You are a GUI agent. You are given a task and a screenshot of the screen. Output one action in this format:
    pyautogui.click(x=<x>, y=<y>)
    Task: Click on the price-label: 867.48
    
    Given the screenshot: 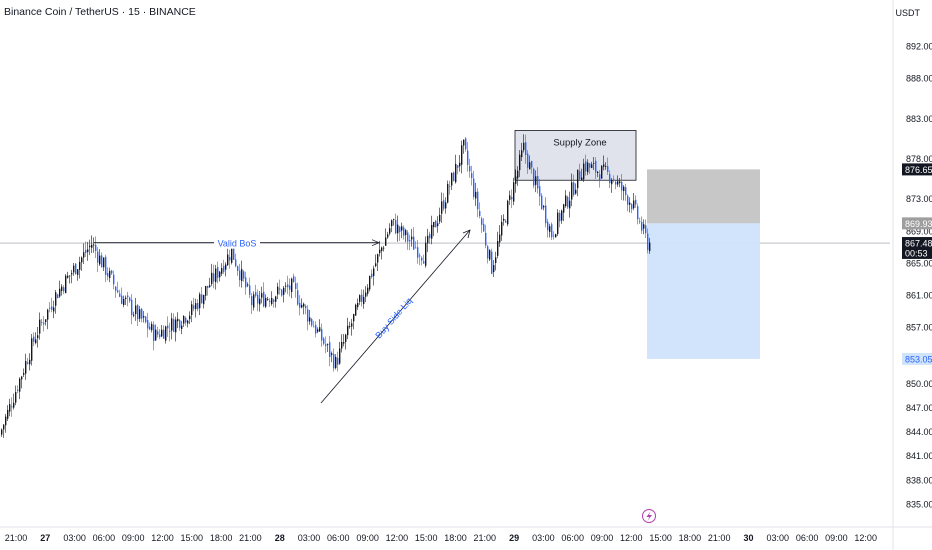 What is the action you would take?
    pyautogui.click(x=918, y=244)
    